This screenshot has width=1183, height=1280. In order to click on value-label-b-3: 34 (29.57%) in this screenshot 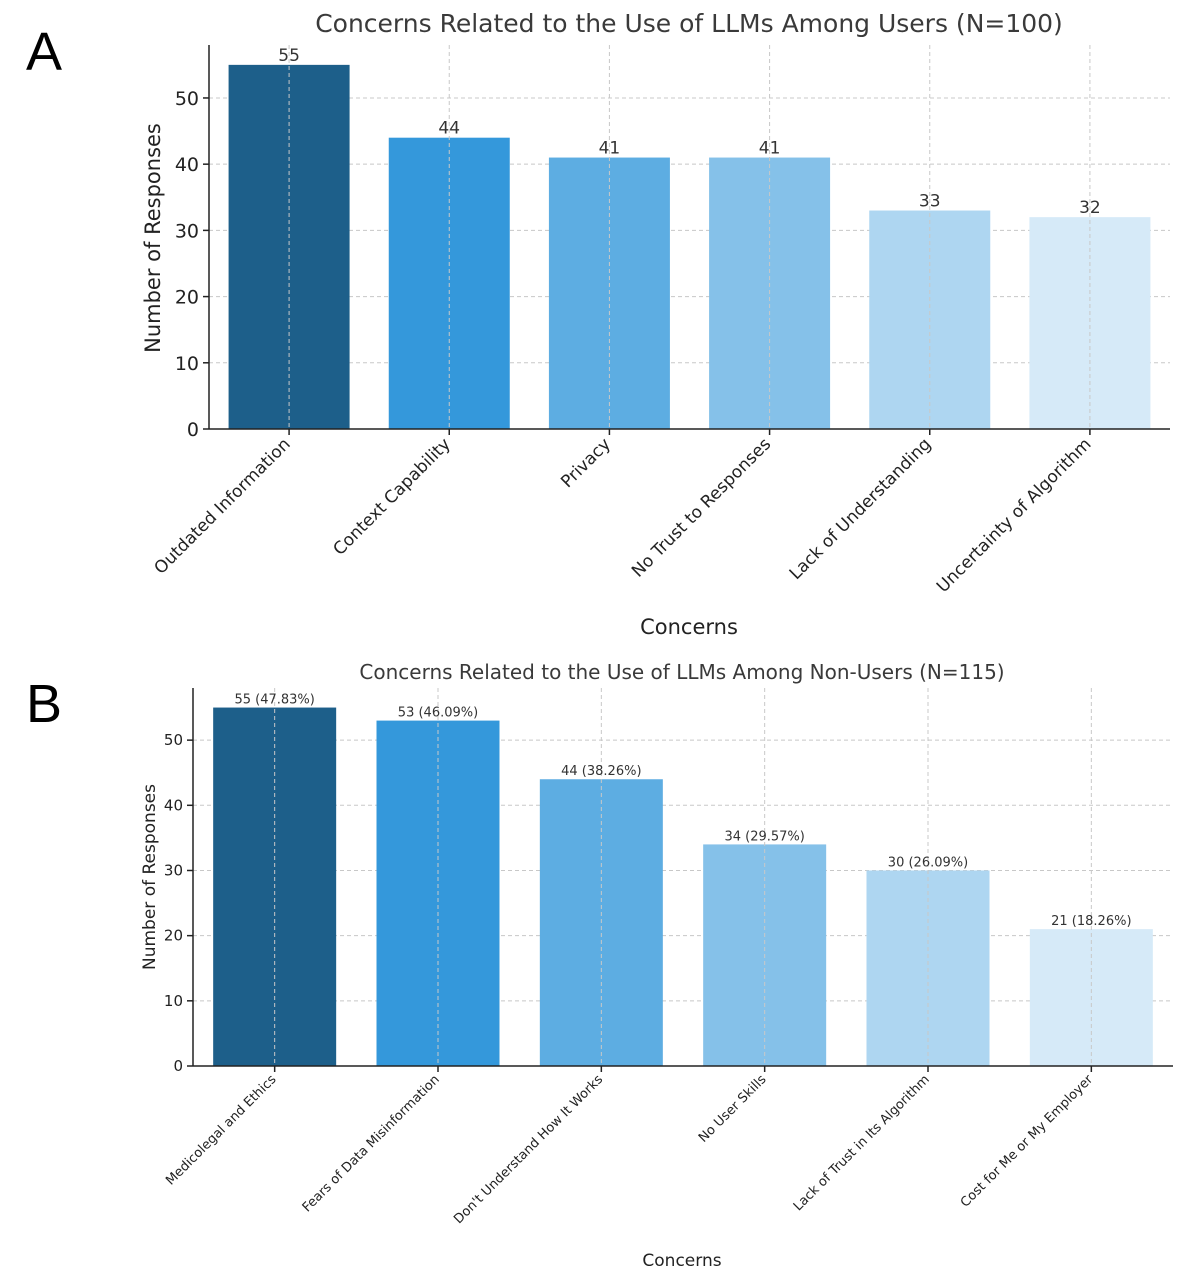, I will do `click(764, 836)`.